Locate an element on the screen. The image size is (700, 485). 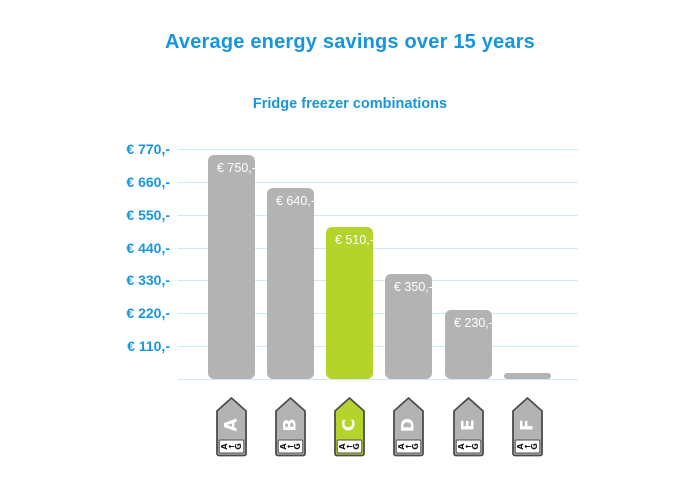
energy-letter: F is located at coordinates (528, 425).